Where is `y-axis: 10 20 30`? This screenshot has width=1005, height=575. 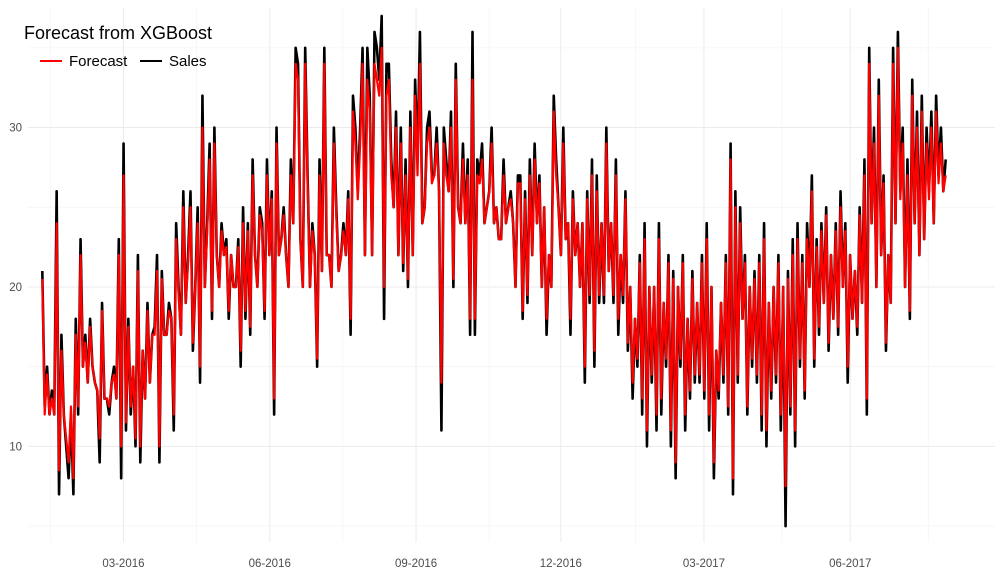
y-axis: 10 20 30 is located at coordinates (15, 288).